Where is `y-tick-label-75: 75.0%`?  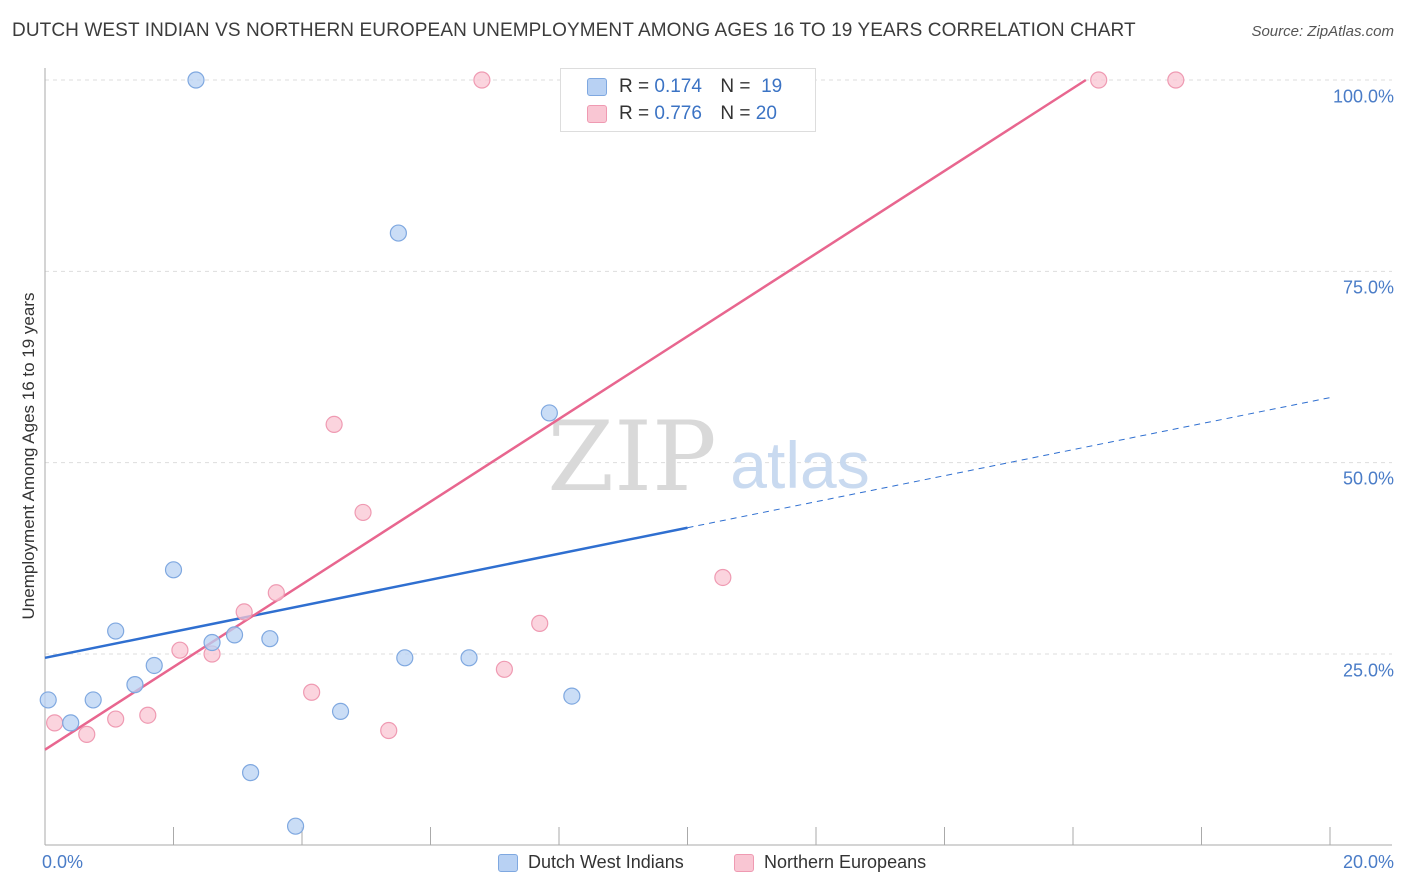
y-tick-label-75: 75.0% is located at coordinates (1368, 287).